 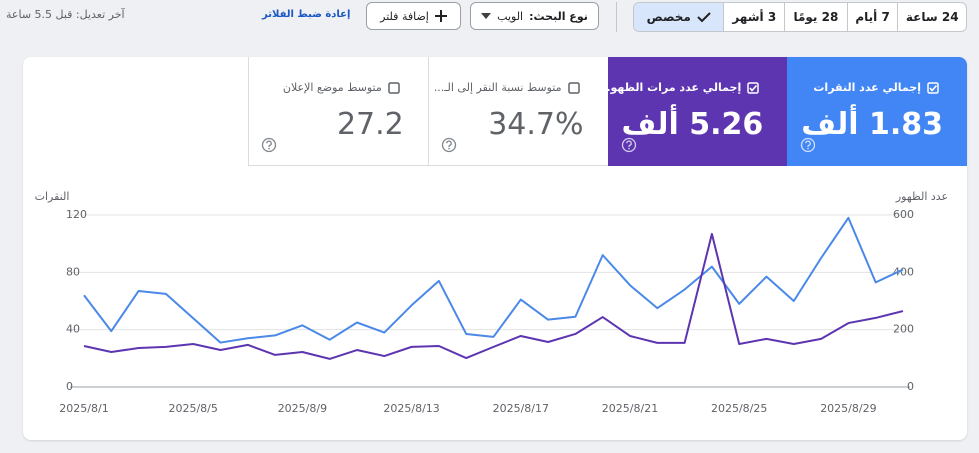 What do you see at coordinates (739, 408) in the screenshot?
I see `x-tick-label: 2025/8/25` at bounding box center [739, 408].